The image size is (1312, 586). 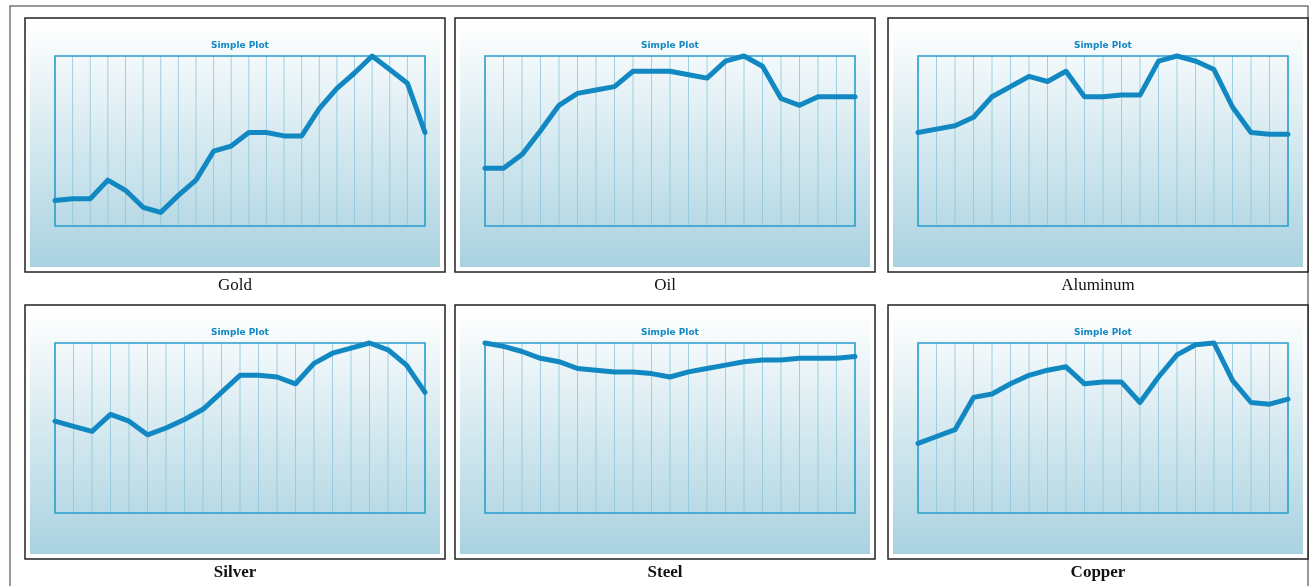 I want to click on text: Aluminum, so click(x=1098, y=284).